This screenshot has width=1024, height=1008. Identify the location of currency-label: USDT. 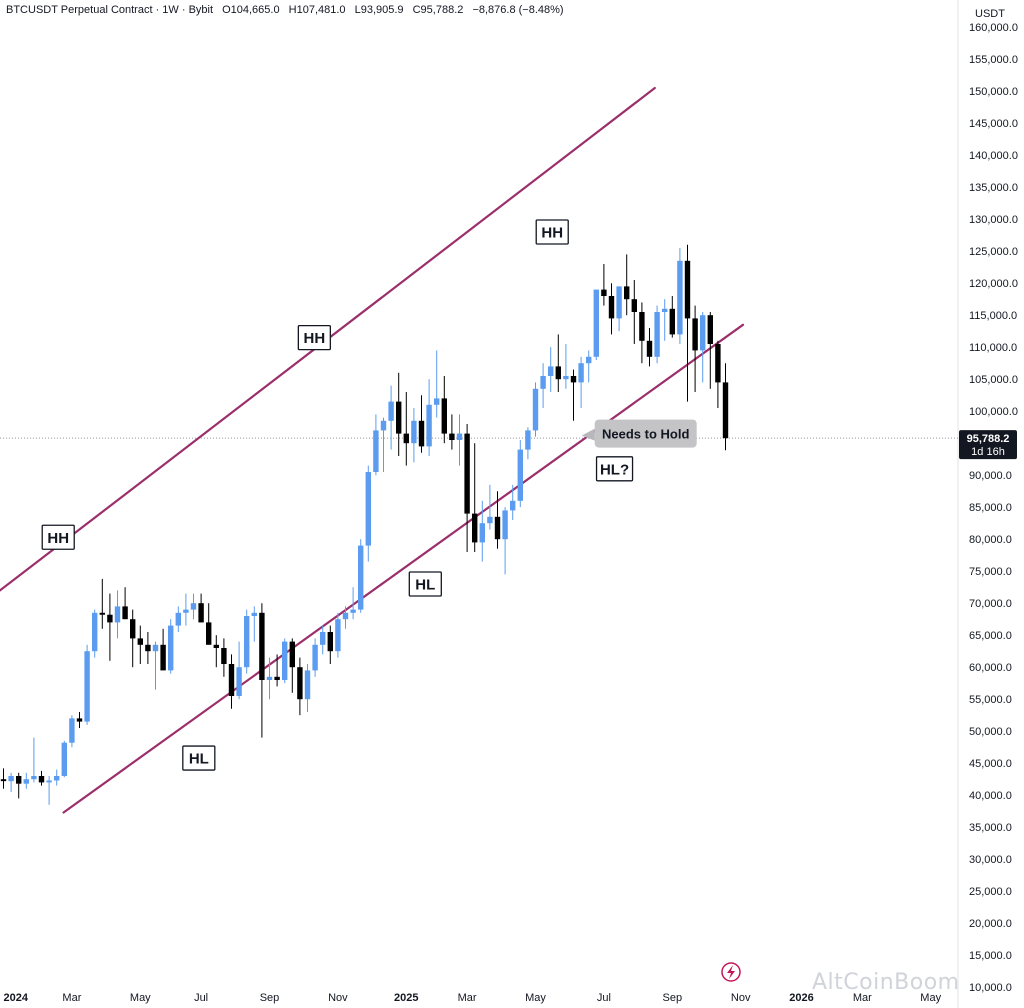
(990, 14).